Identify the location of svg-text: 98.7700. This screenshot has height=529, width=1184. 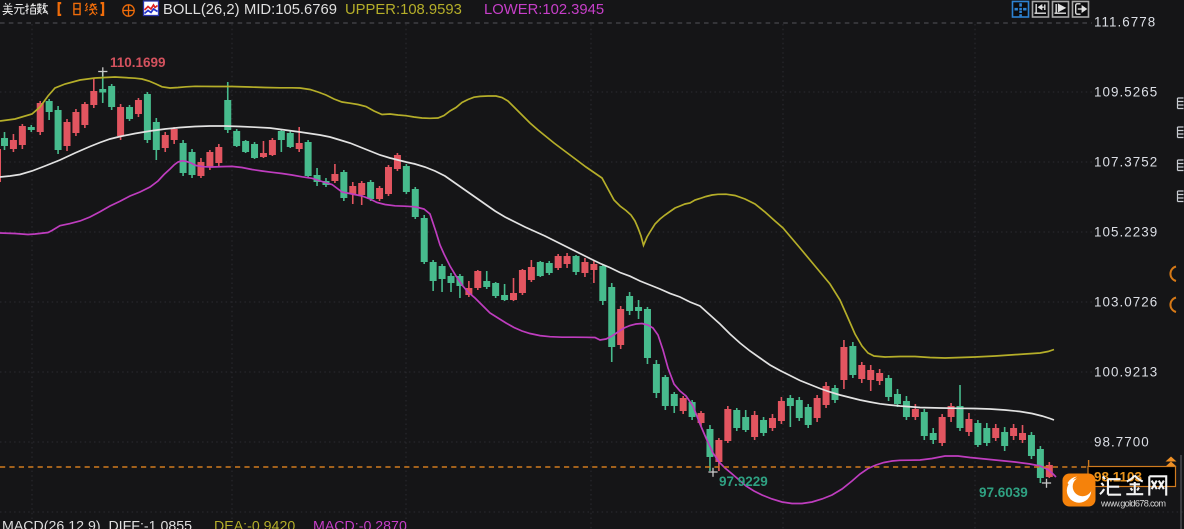
(1122, 442).